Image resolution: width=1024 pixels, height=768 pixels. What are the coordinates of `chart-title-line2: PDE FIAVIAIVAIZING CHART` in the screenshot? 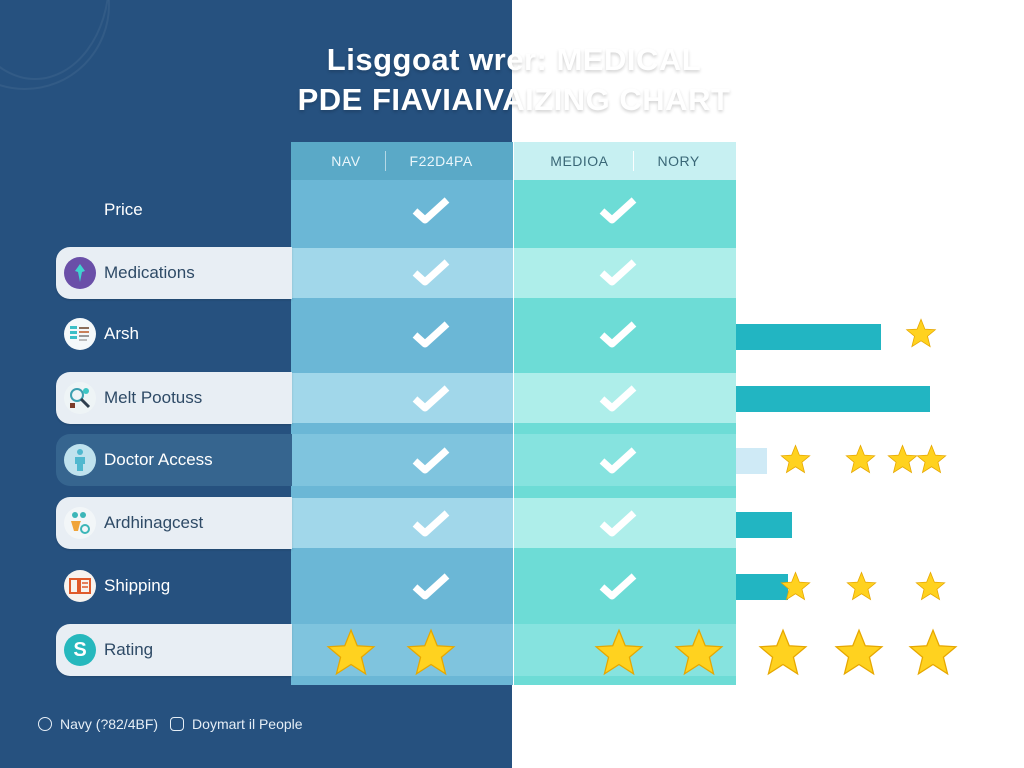 It's located at (514, 99).